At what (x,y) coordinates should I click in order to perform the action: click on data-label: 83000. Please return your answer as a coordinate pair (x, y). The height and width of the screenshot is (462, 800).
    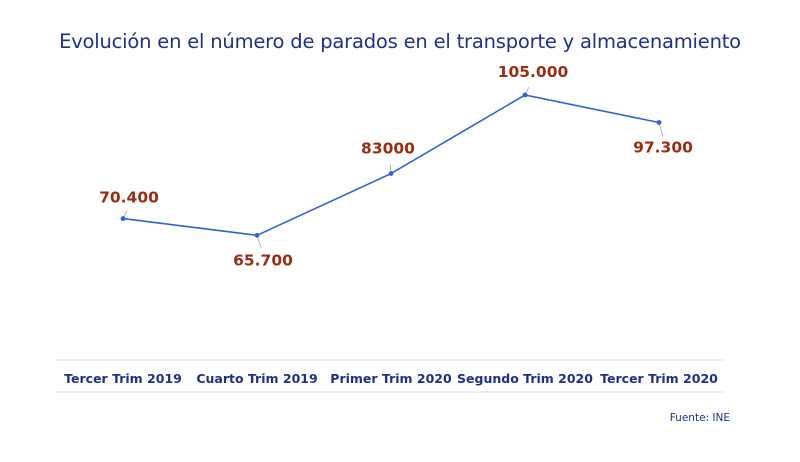
    Looking at the image, I should click on (388, 149).